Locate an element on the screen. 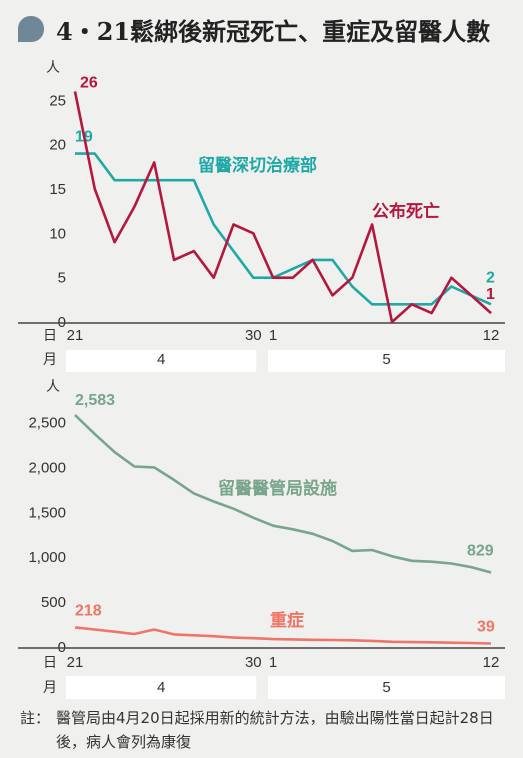 The height and width of the screenshot is (758, 523). chart-title: 4‧21鬆綁後新冠死亡、重症及留醫人數 is located at coordinates (273, 31).